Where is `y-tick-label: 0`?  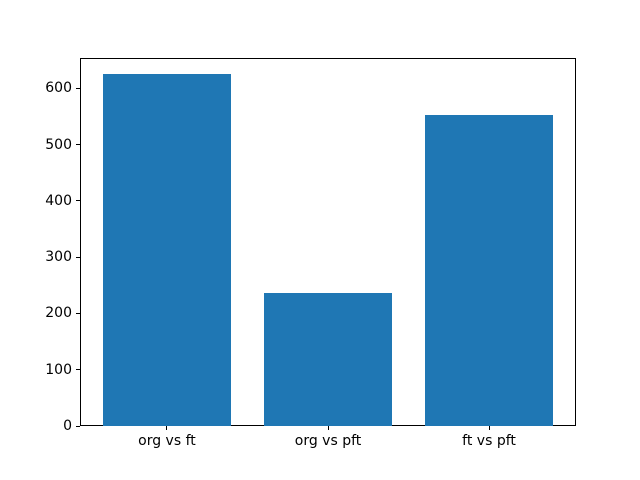
y-tick-label: 0 is located at coordinates (67, 426).